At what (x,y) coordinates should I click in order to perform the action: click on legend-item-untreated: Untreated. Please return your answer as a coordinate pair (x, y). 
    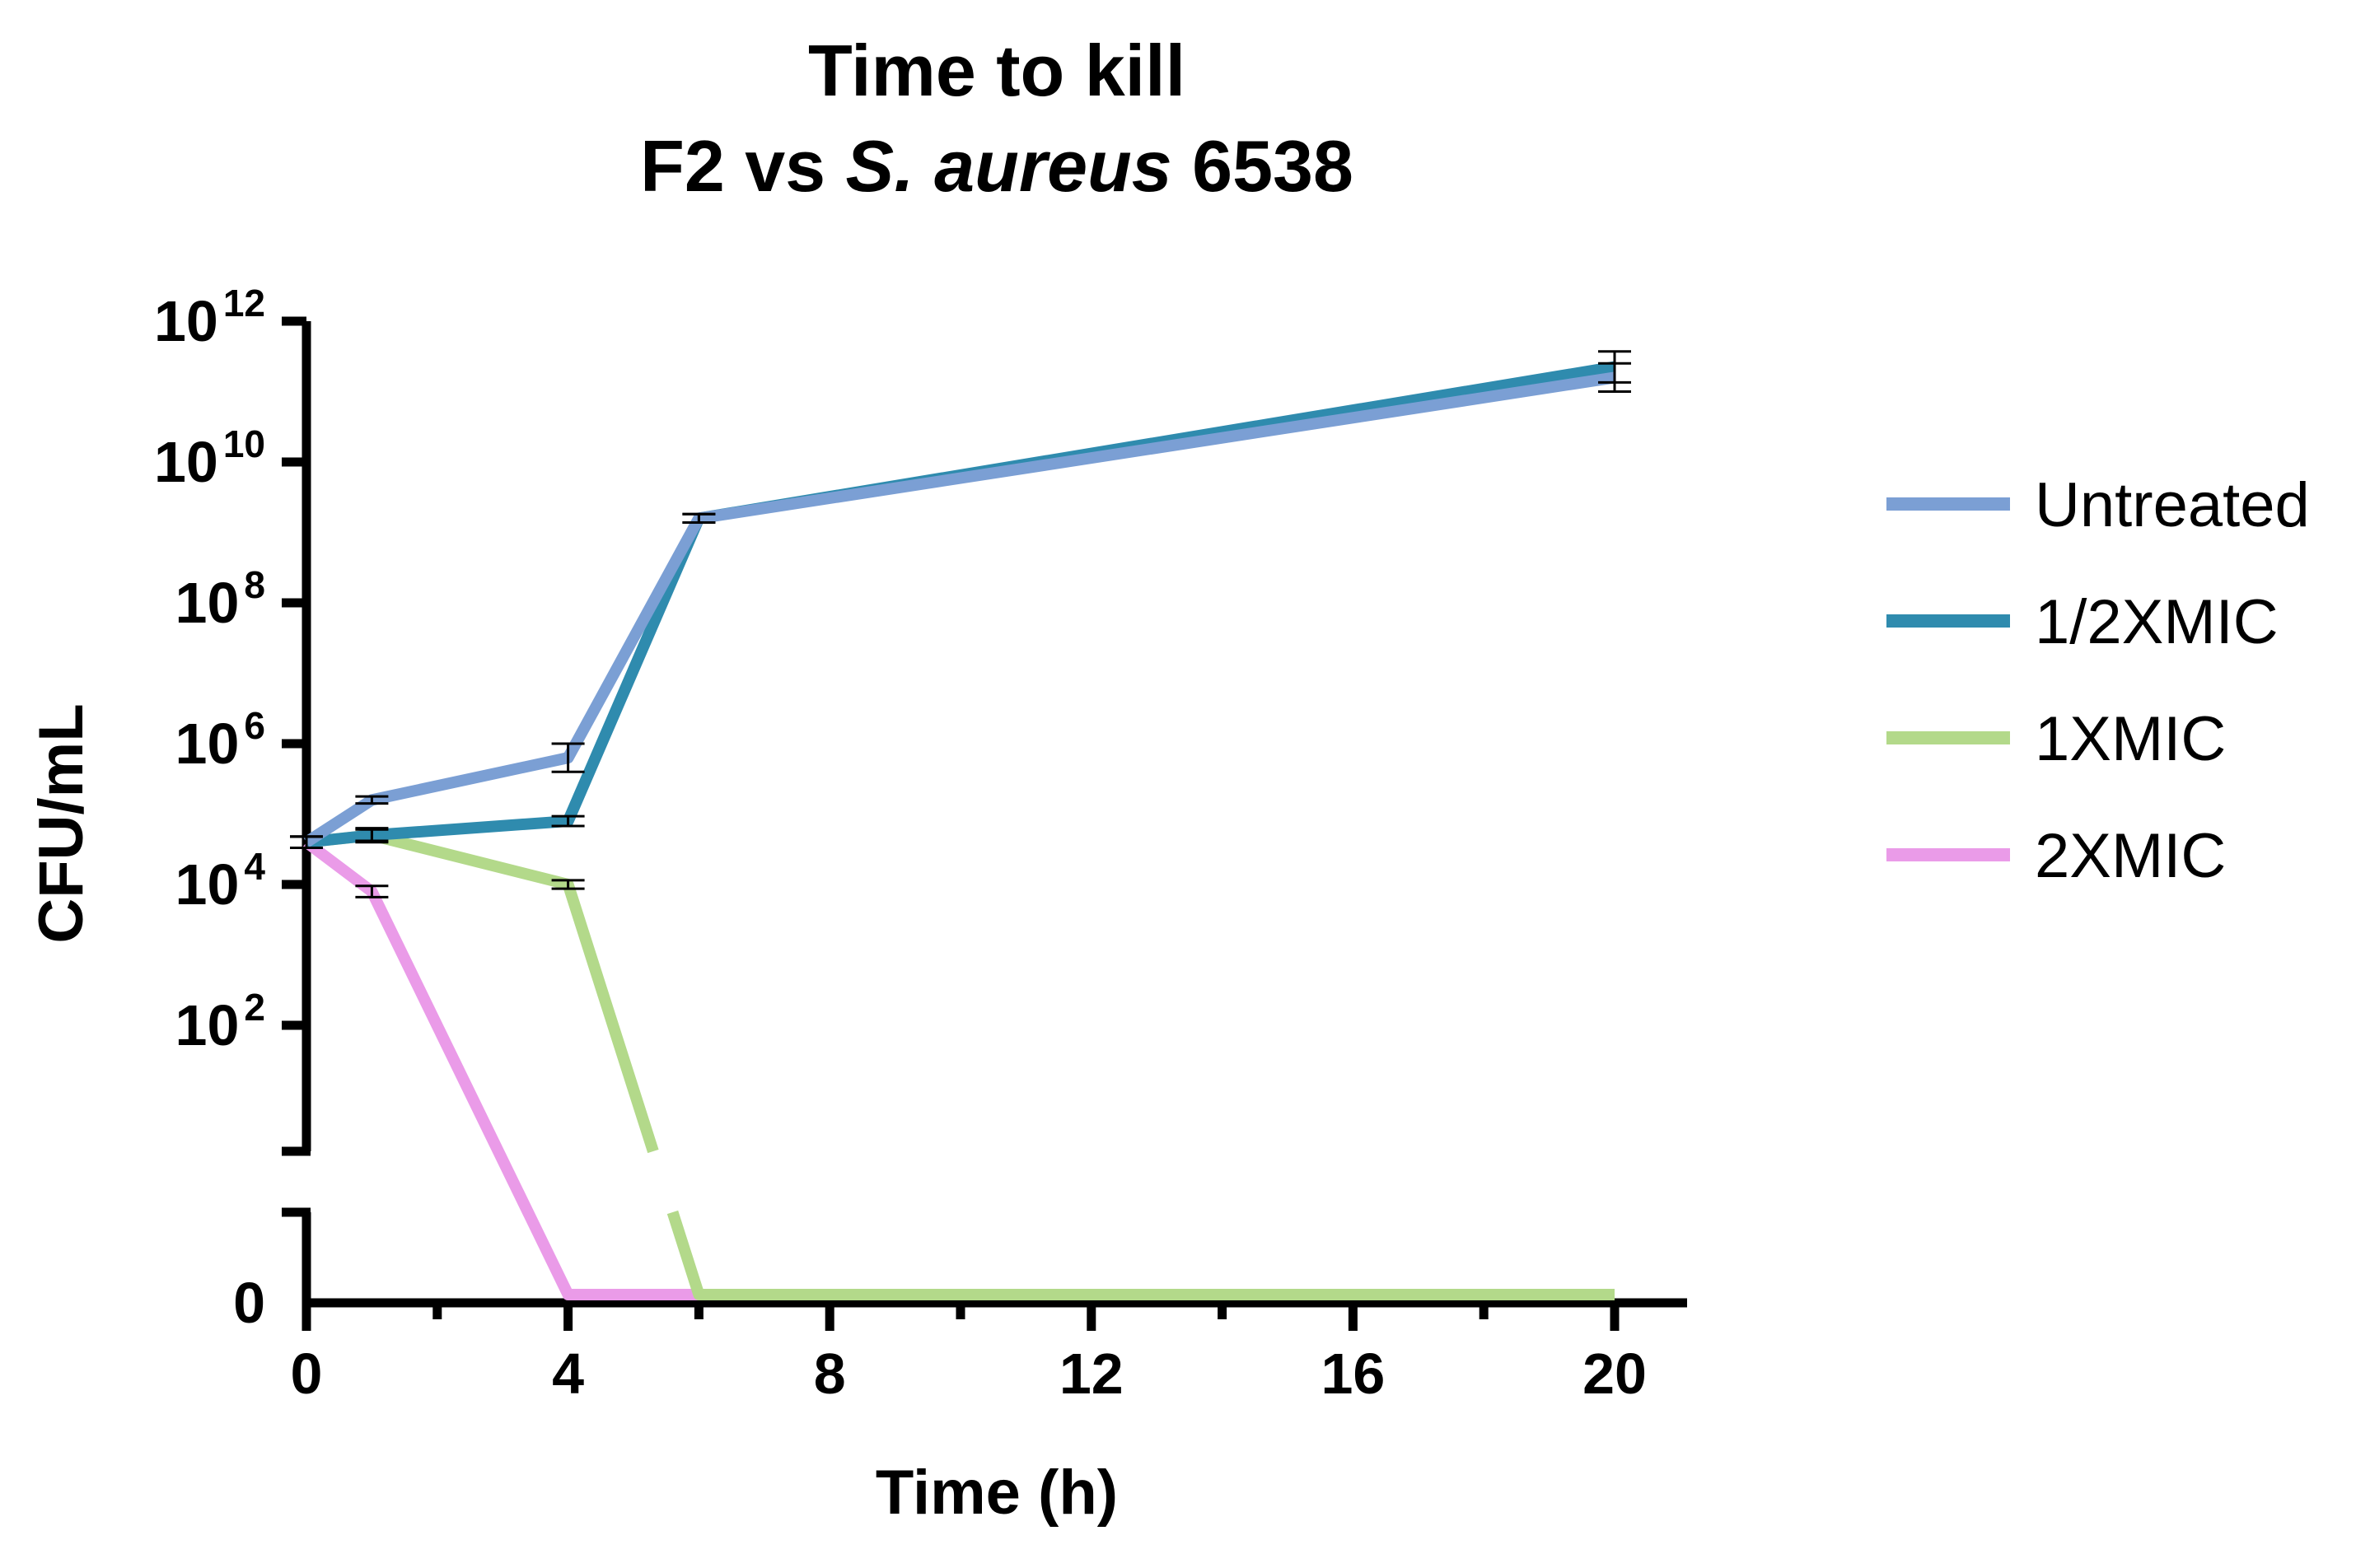
    Looking at the image, I should click on (2098, 505).